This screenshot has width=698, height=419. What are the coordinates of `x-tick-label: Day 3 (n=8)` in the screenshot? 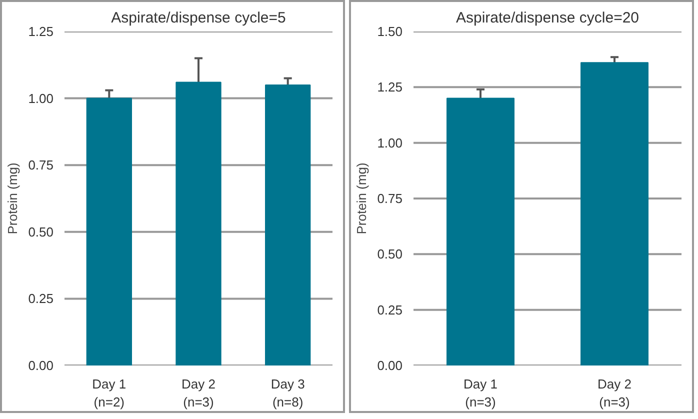 It's located at (287, 393).